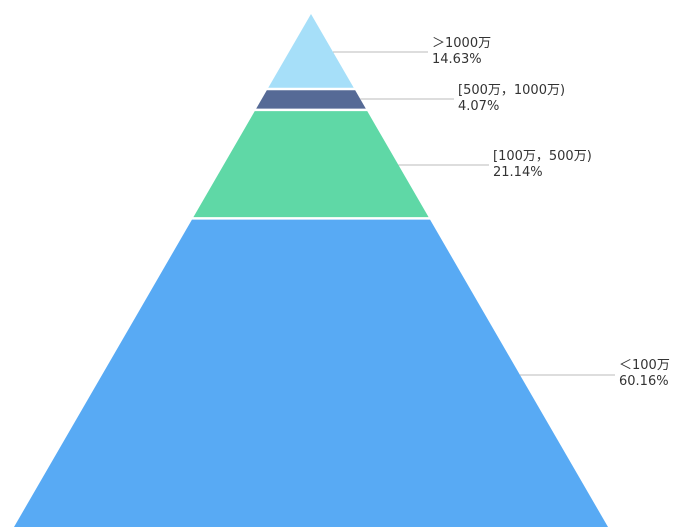  Describe the element at coordinates (457, 59) in the screenshot. I see `segment-value-label: 14.63%` at that location.